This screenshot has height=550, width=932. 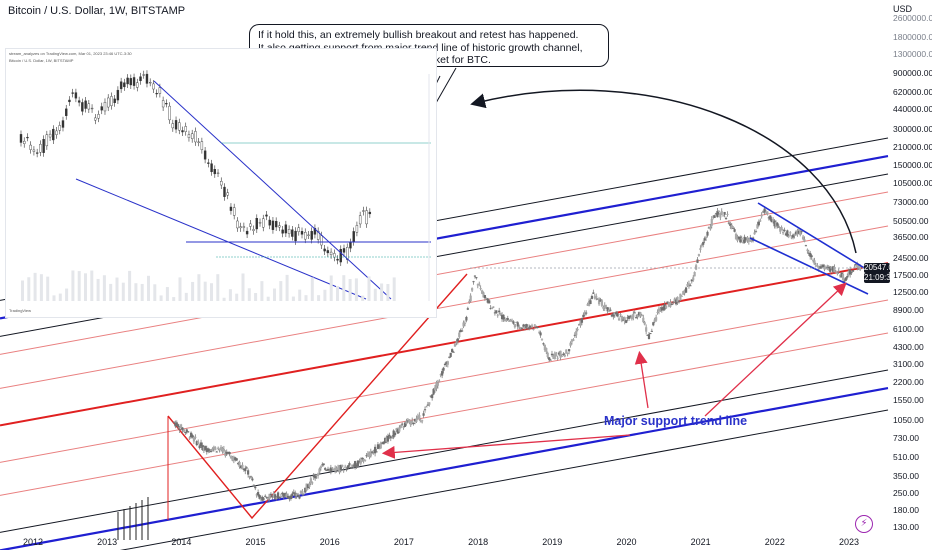 I want to click on y-tick-label: 180.00, so click(x=906, y=510).